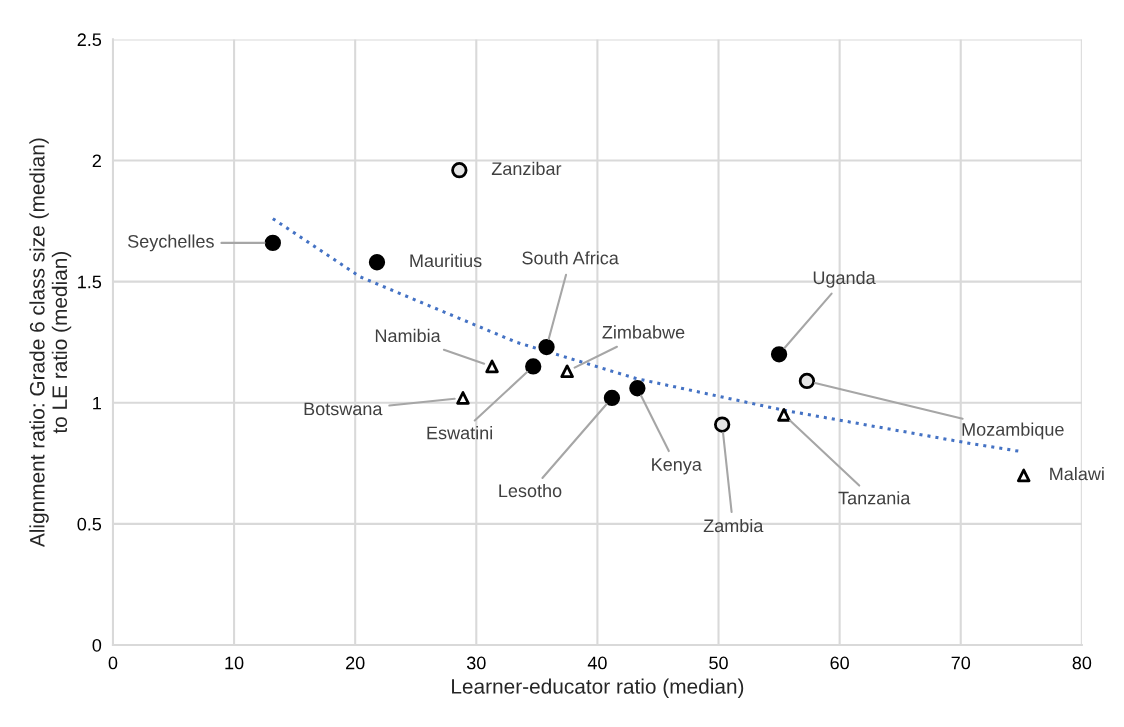  Describe the element at coordinates (96, 161) in the screenshot. I see `y-tick-label: 2` at that location.